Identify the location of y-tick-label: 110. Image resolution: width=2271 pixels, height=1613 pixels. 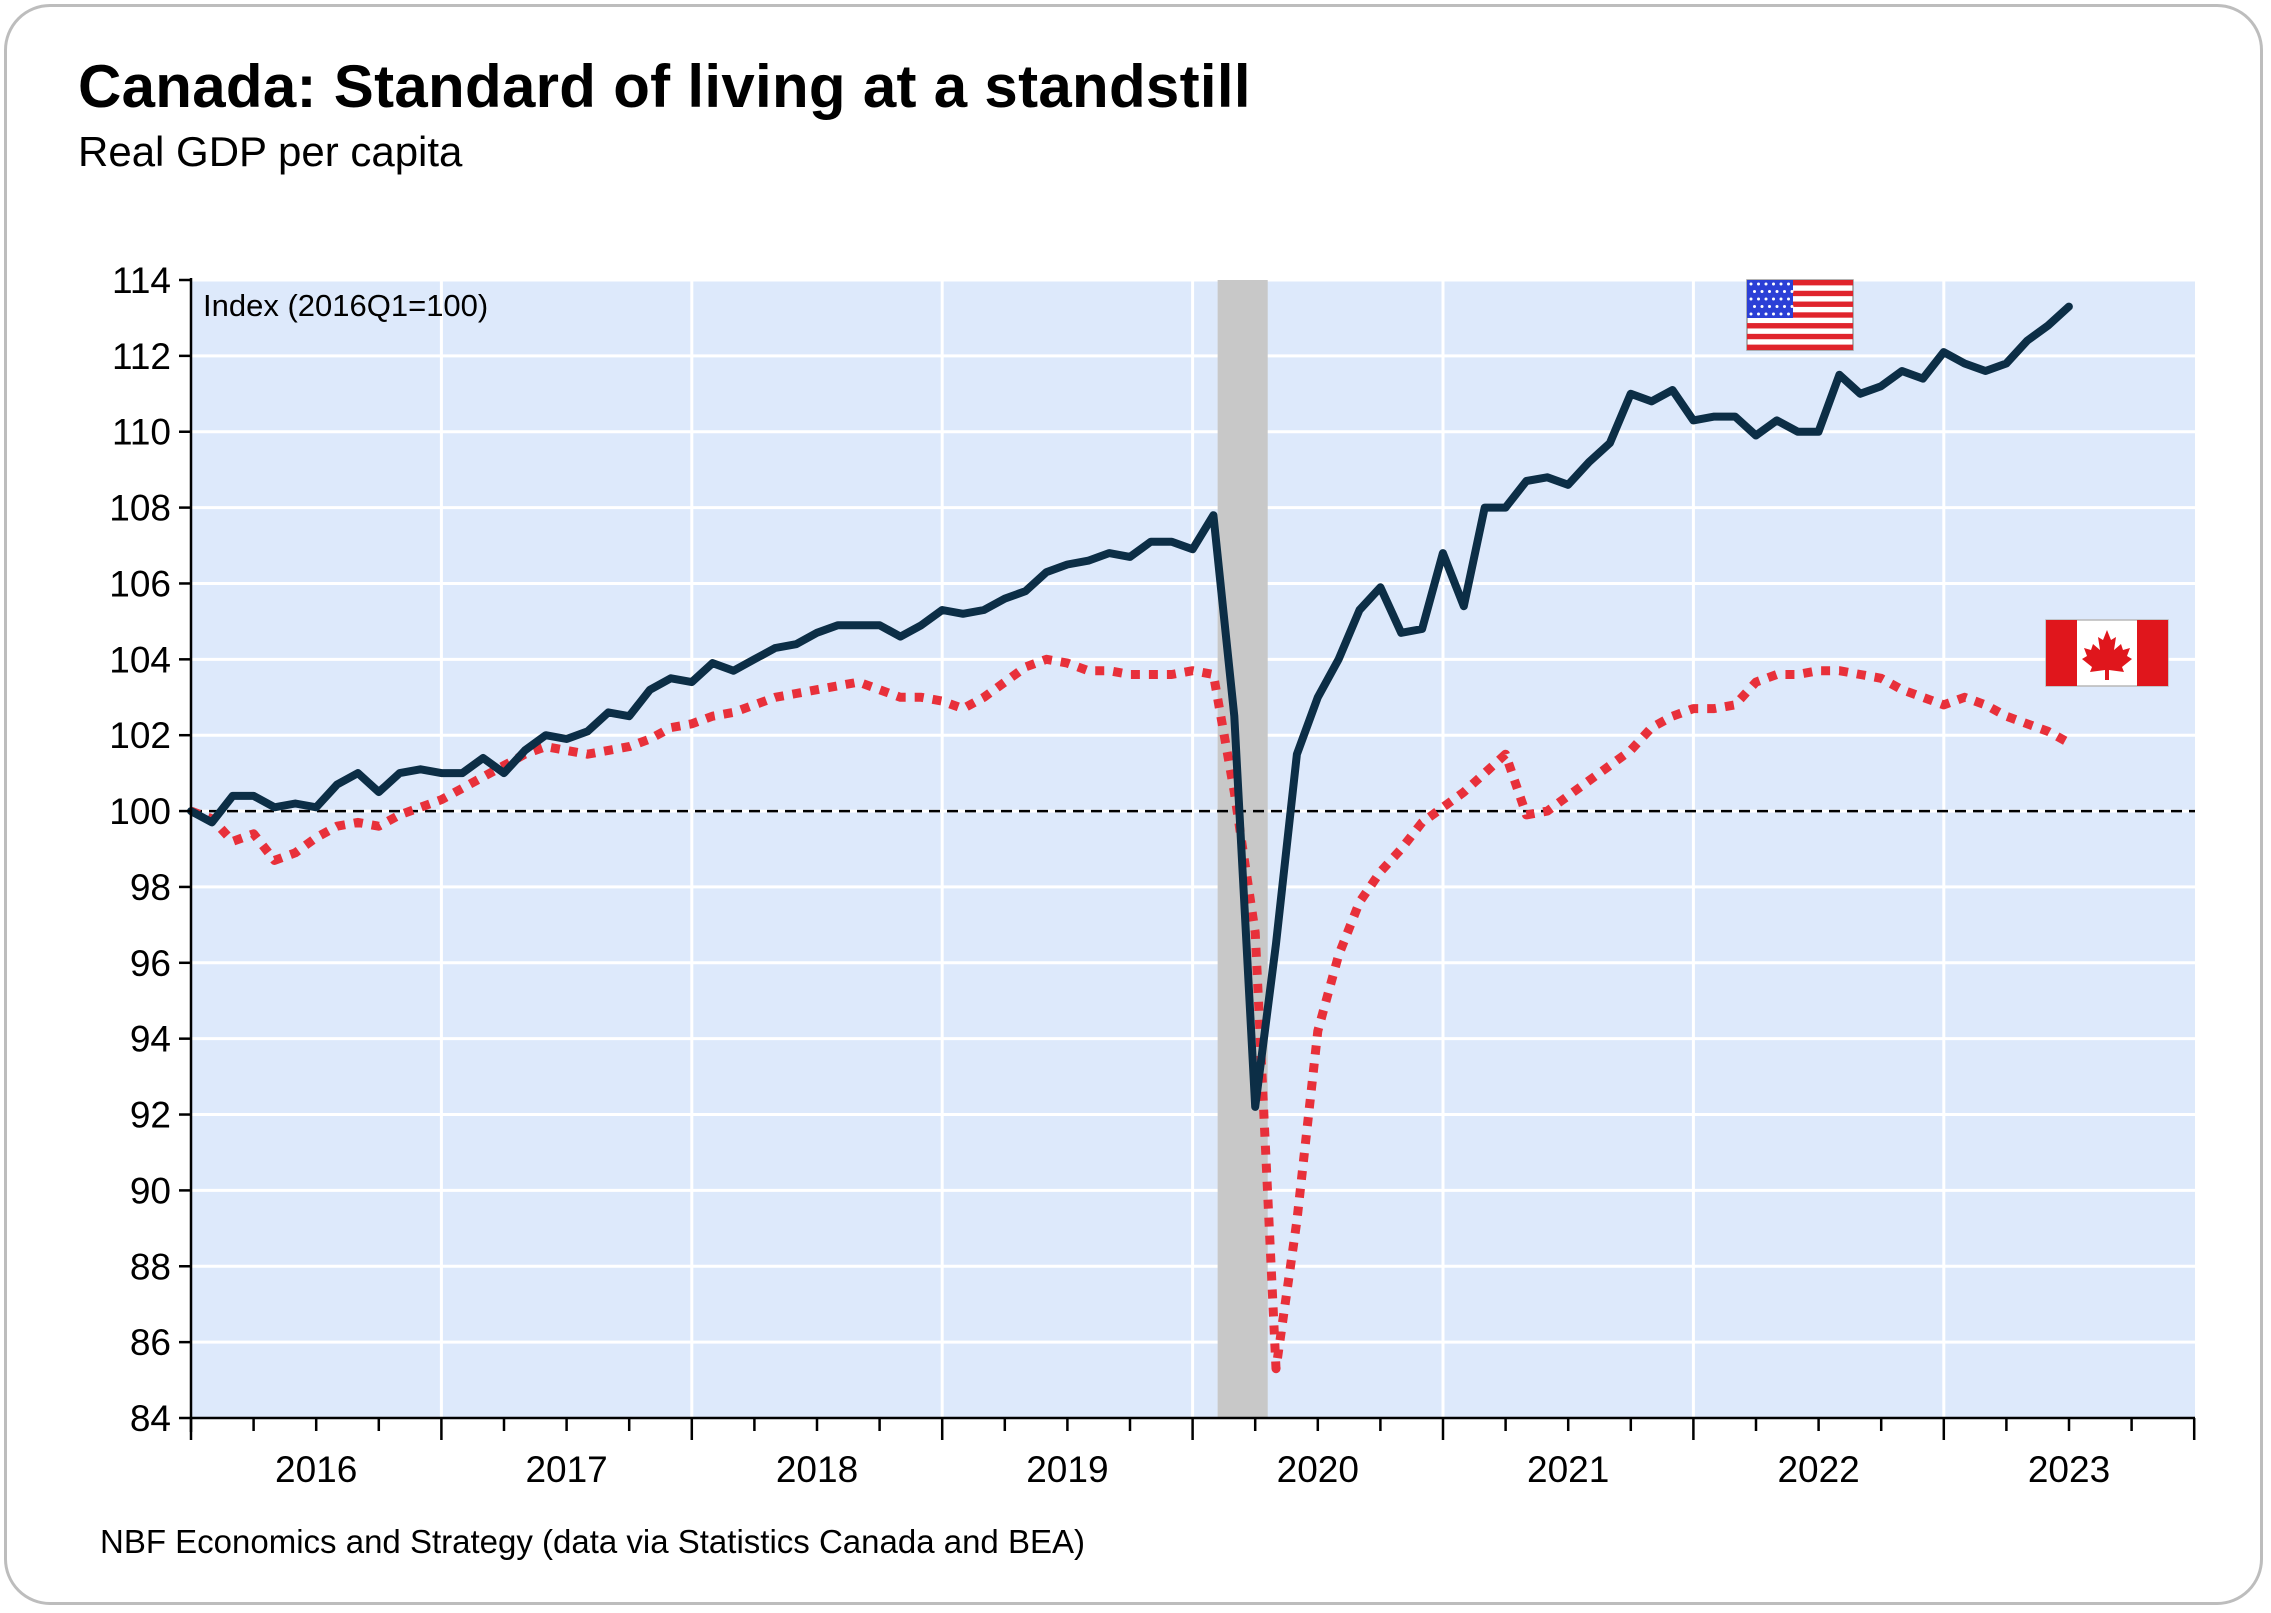
(141, 432).